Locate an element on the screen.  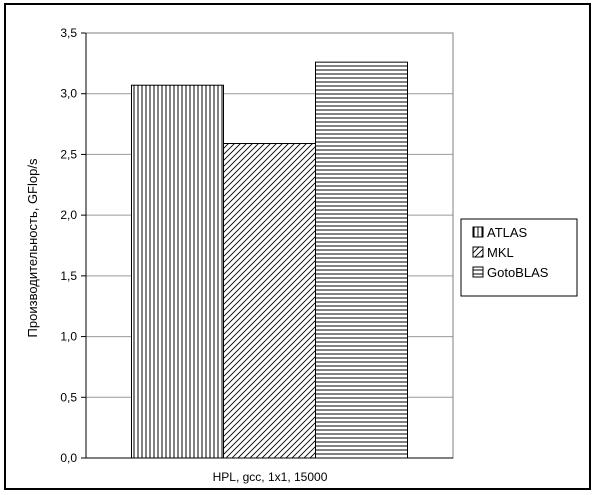
y-tick-label: 0,0 is located at coordinates (68, 458).